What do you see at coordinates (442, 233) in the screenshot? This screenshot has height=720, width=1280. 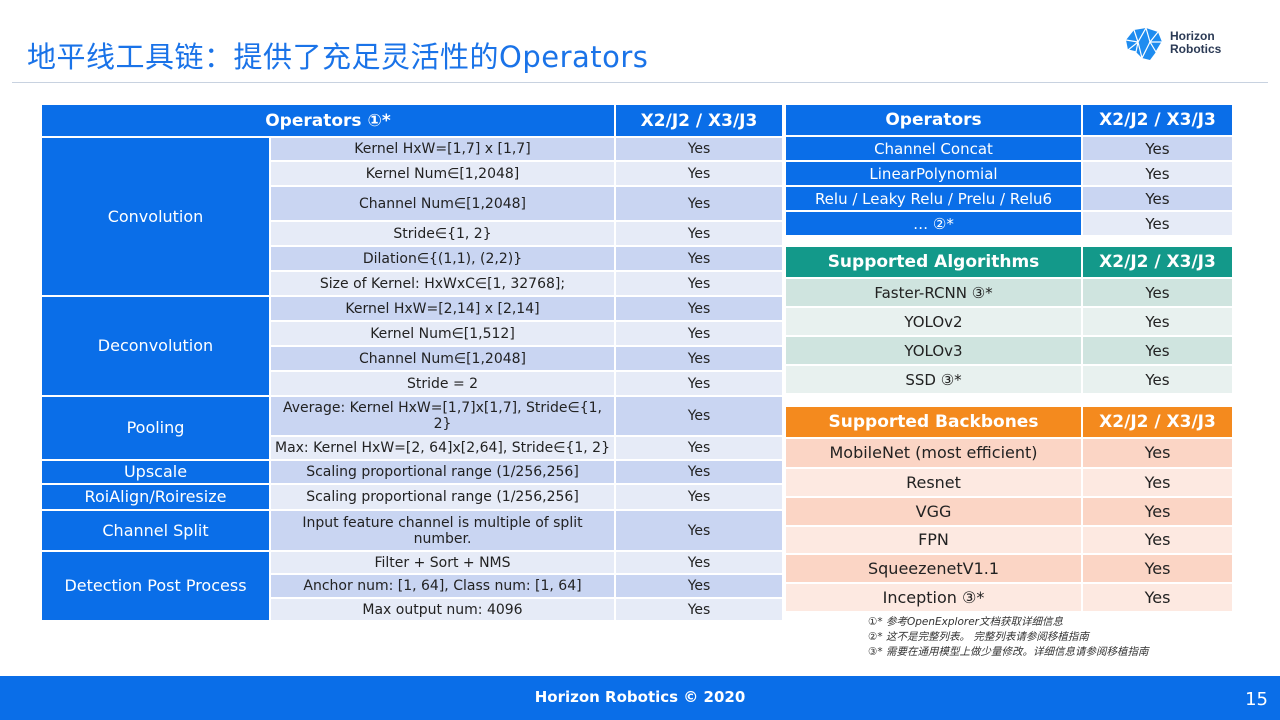 I see `param-cell: Stride∈{1, 2}` at bounding box center [442, 233].